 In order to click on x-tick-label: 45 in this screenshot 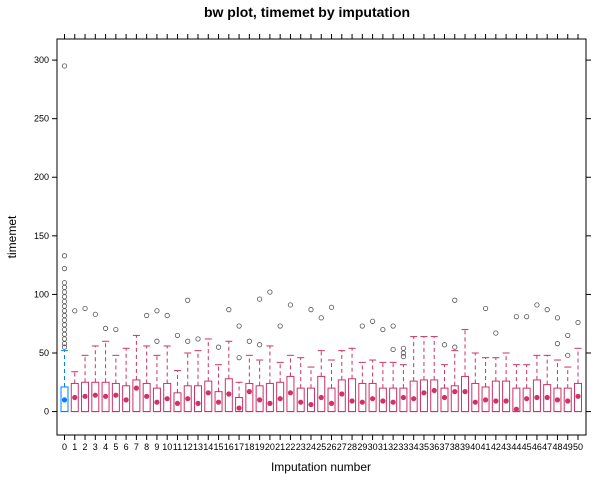, I will do `click(527, 447)`.